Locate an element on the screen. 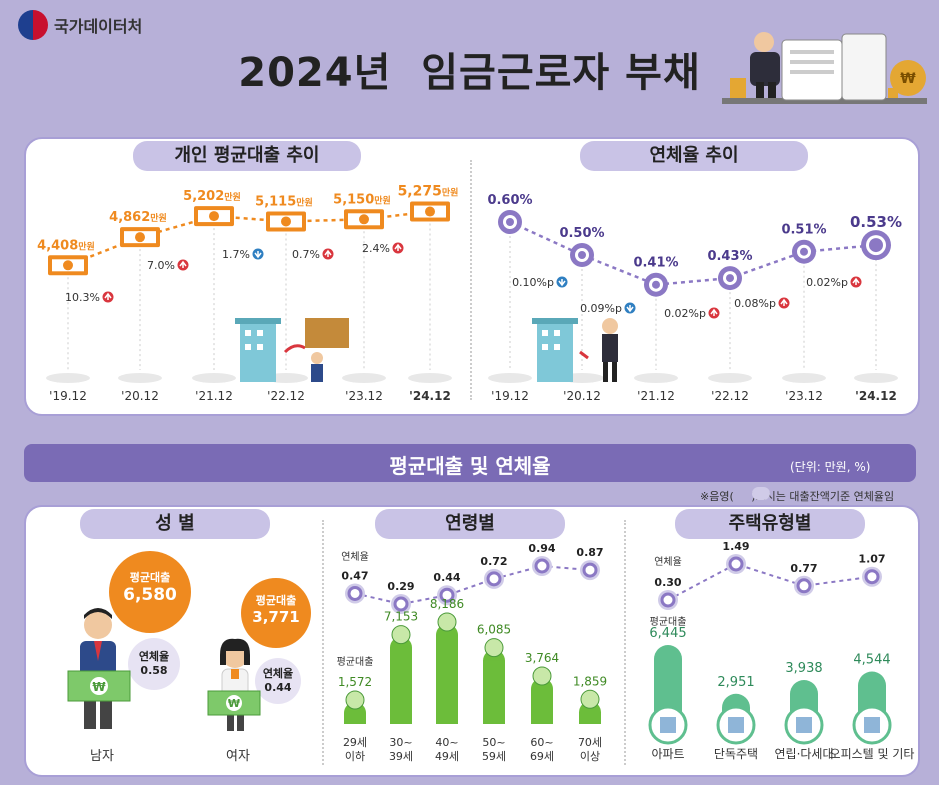 Image resolution: width=939 pixels, height=785 pixels. rate-tick-label: '22.12 is located at coordinates (730, 396).